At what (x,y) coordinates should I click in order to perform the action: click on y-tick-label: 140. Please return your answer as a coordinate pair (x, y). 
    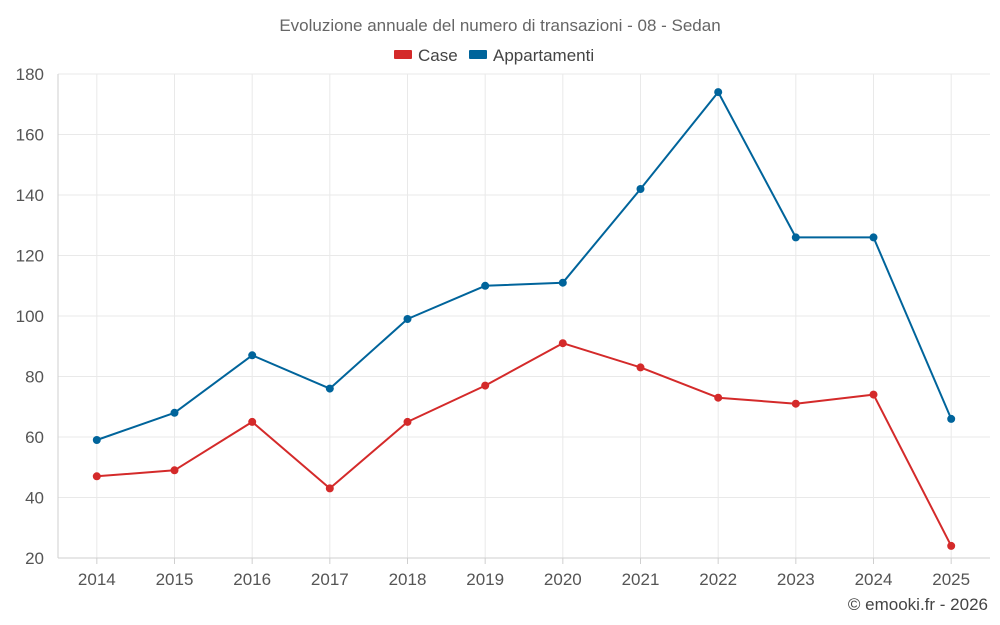
    Looking at the image, I should click on (30, 195).